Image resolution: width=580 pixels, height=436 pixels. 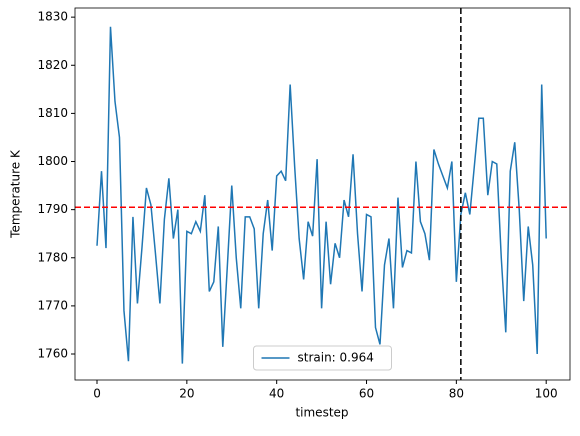 I want to click on y-tick-label: 1770, so click(x=52, y=305).